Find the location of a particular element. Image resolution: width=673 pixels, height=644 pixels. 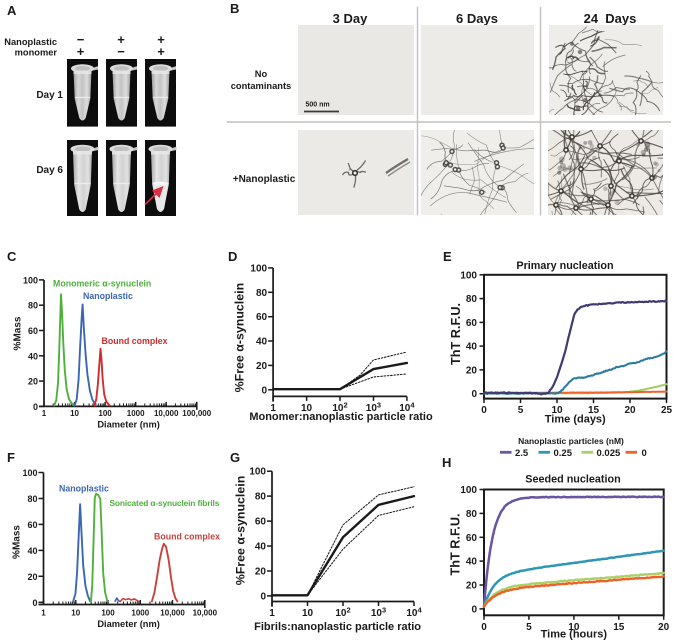

svg-text: Day 6 is located at coordinates (49, 170).